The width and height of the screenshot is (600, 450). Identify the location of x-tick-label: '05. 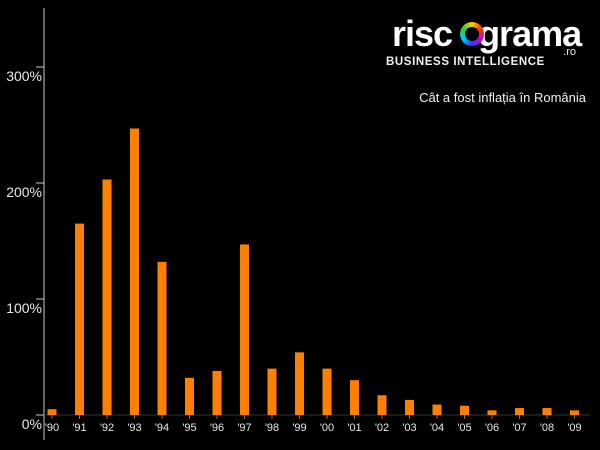
(464, 428).